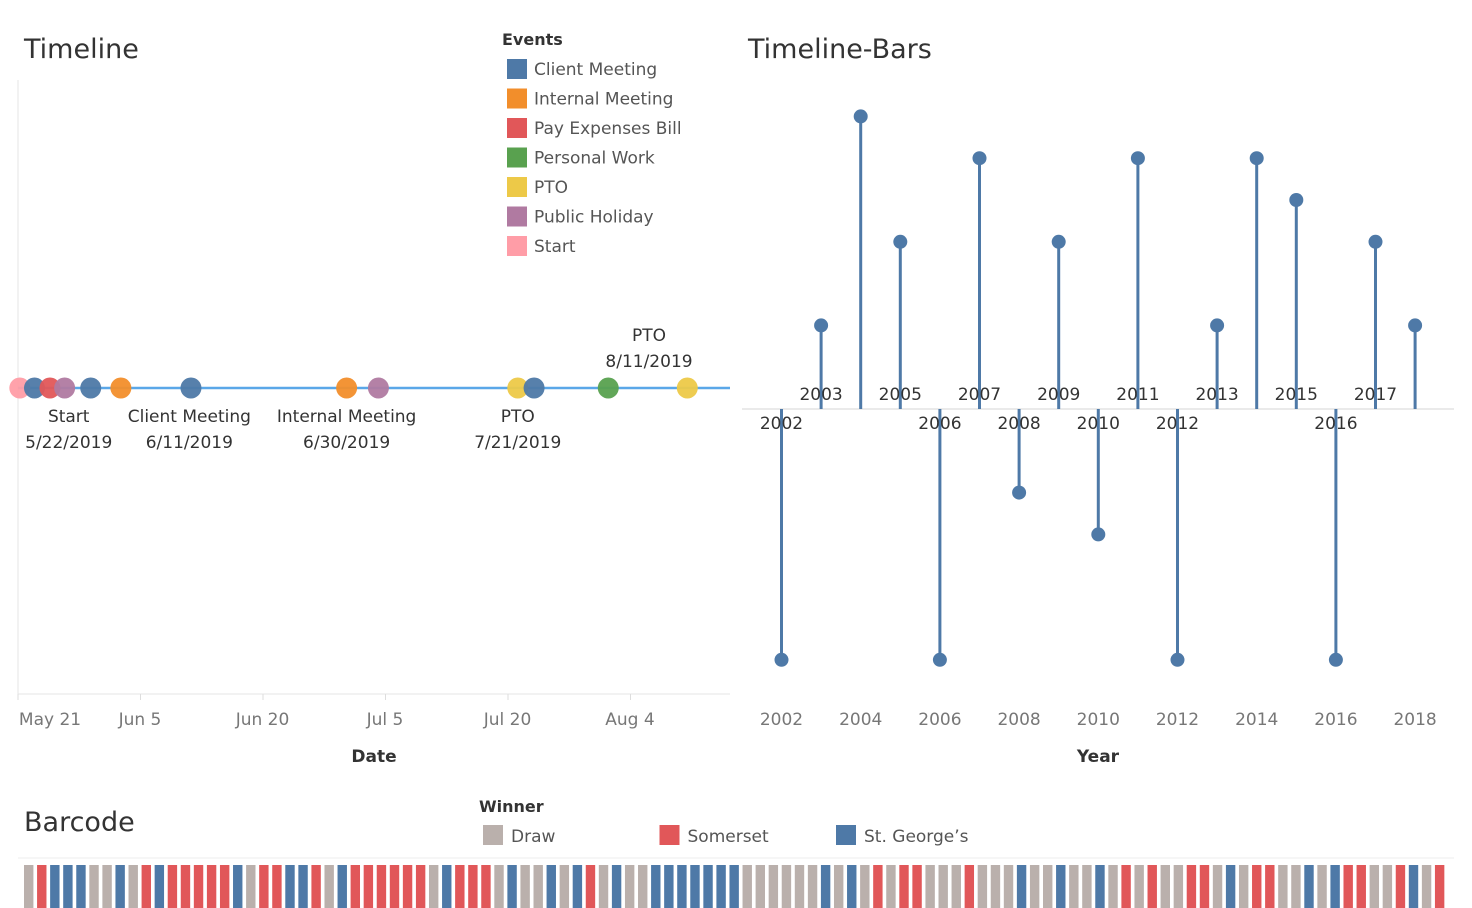  I want to click on timeline-bars-x-tick-label: 2010, so click(1098, 720).